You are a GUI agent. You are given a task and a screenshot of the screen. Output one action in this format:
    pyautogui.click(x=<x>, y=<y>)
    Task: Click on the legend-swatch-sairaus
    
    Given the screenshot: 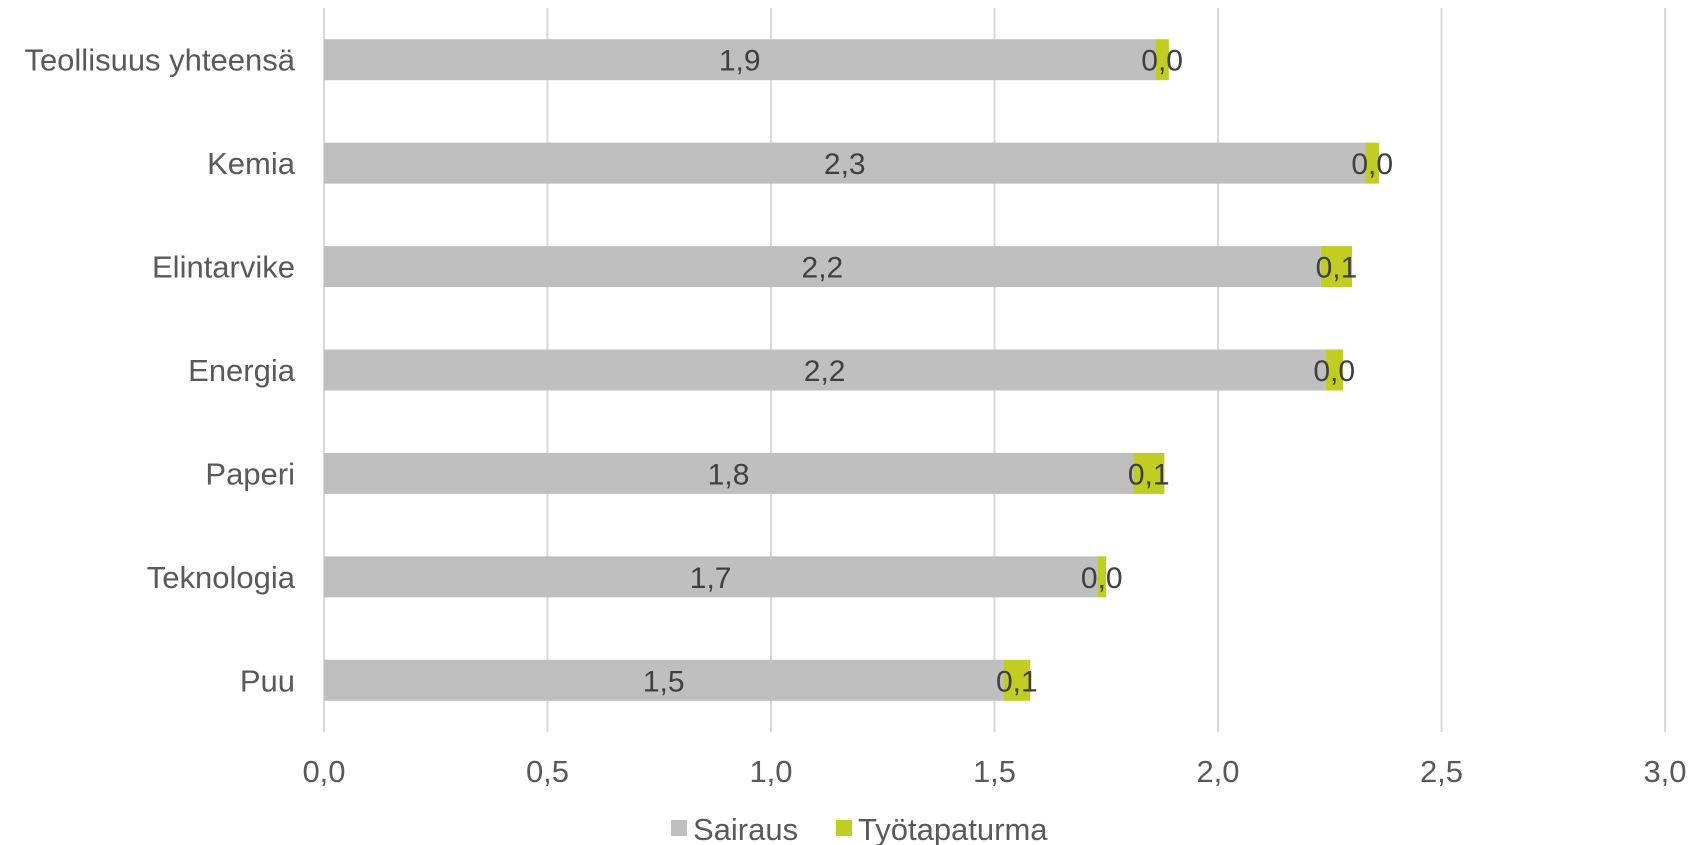 What is the action you would take?
    pyautogui.click(x=679, y=828)
    